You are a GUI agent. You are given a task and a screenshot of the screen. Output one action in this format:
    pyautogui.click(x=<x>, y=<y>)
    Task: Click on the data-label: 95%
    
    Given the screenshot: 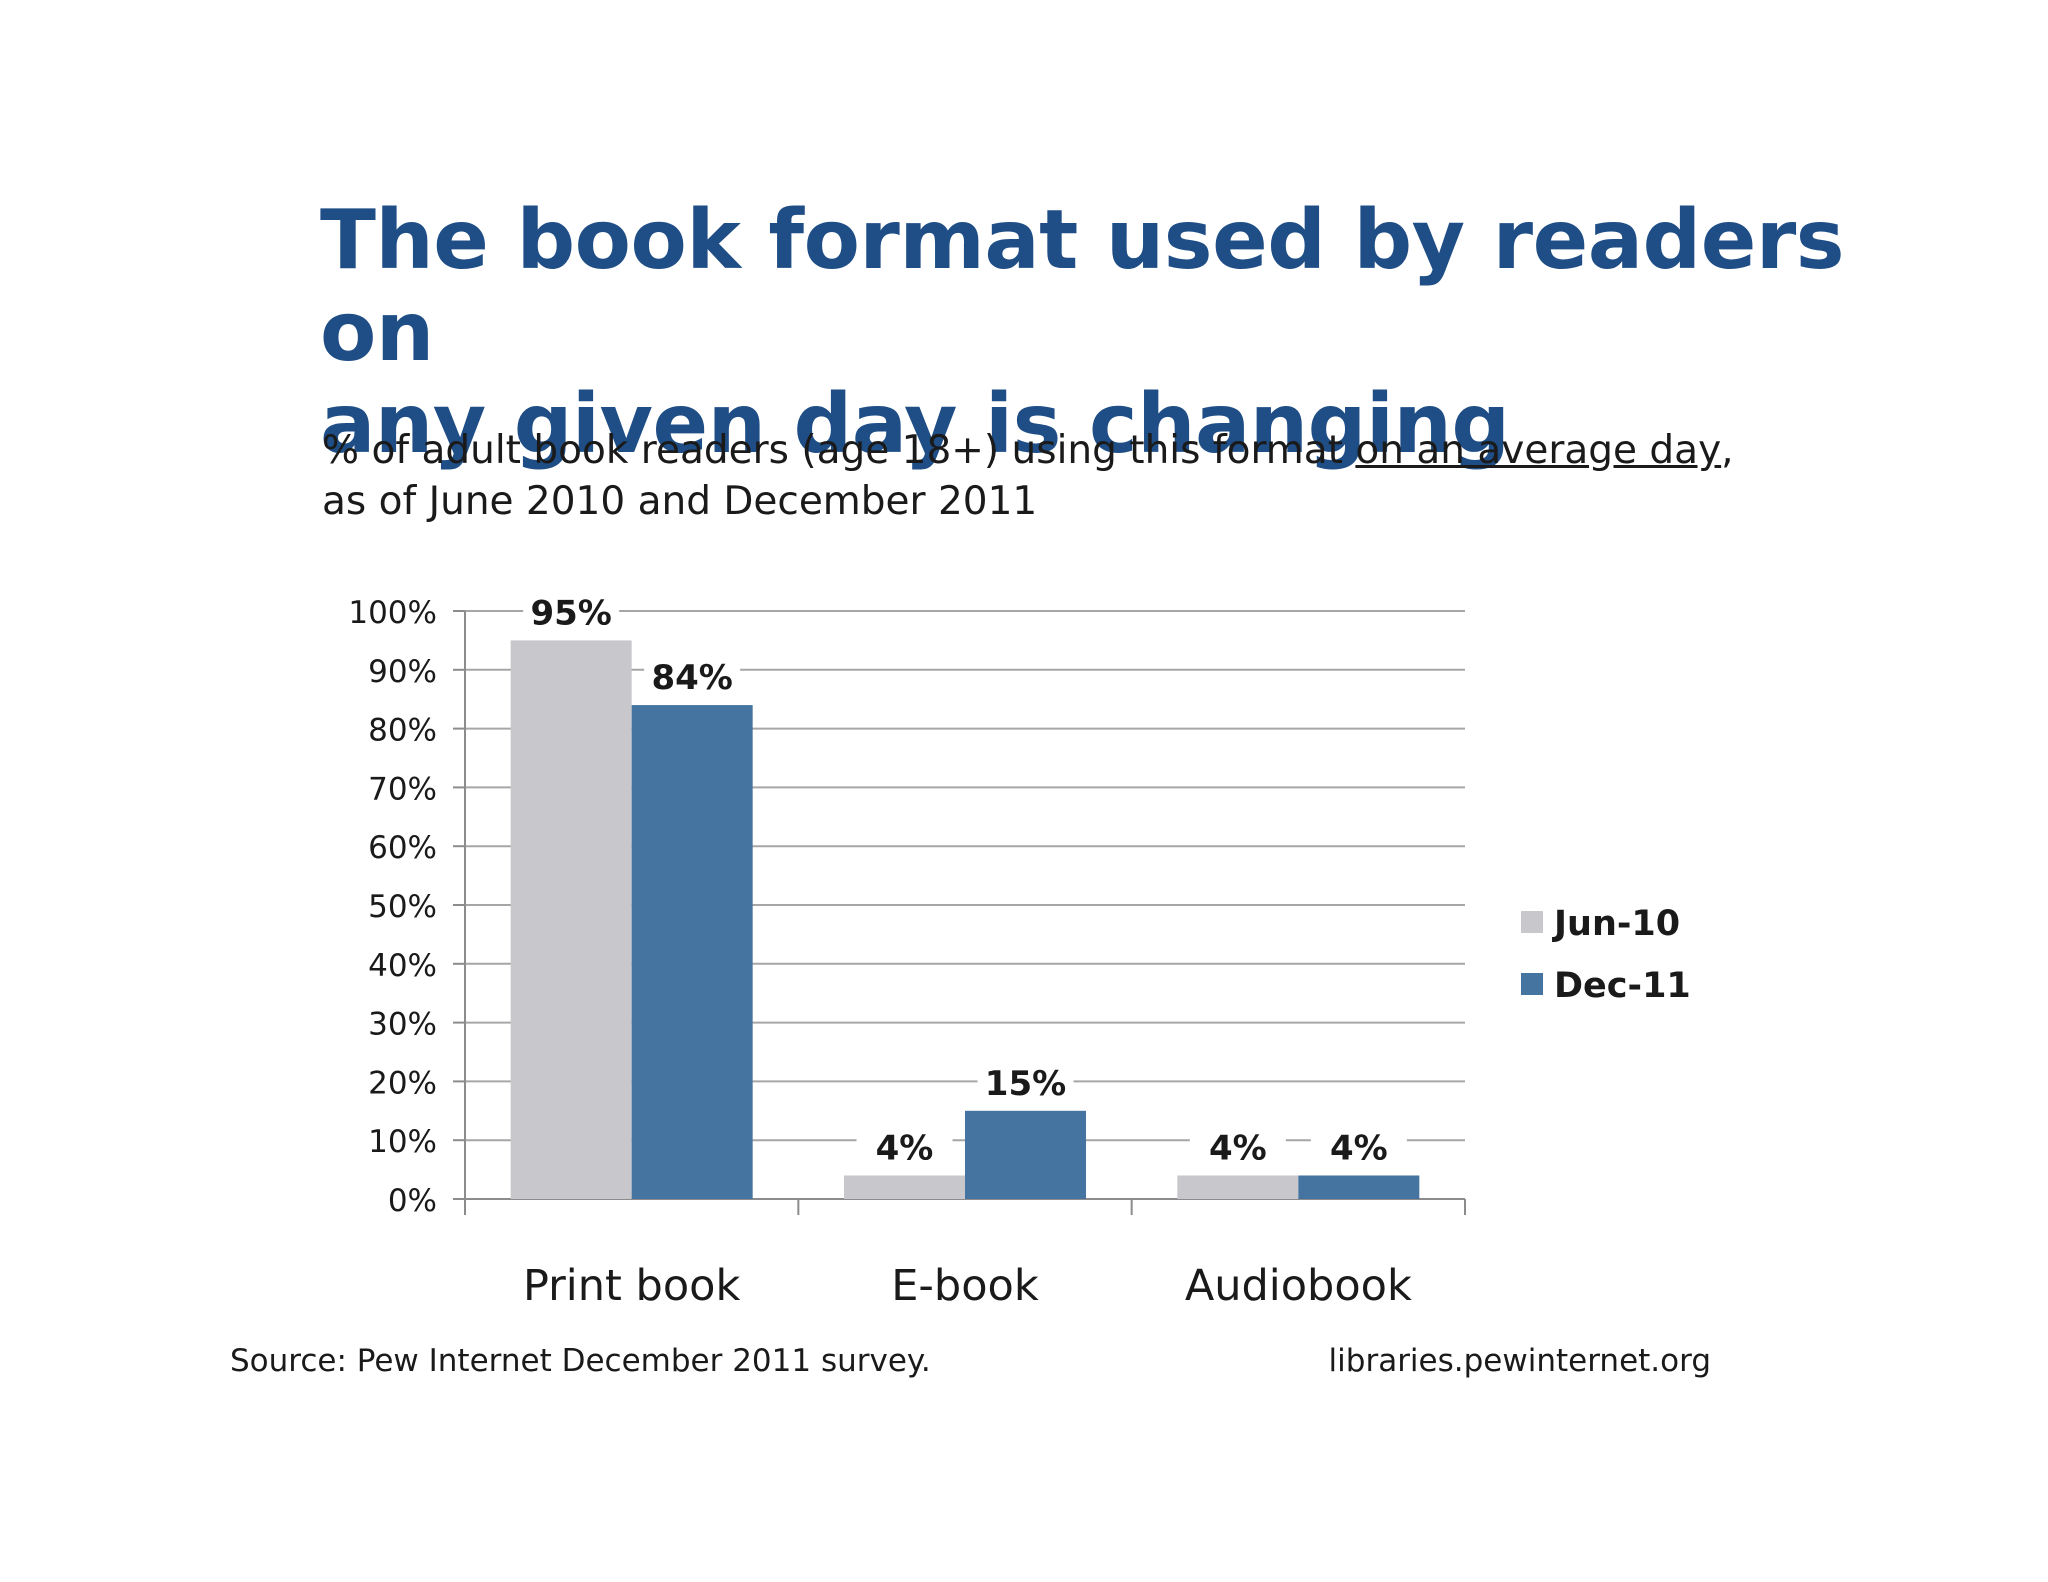 What is the action you would take?
    pyautogui.click(x=570, y=613)
    